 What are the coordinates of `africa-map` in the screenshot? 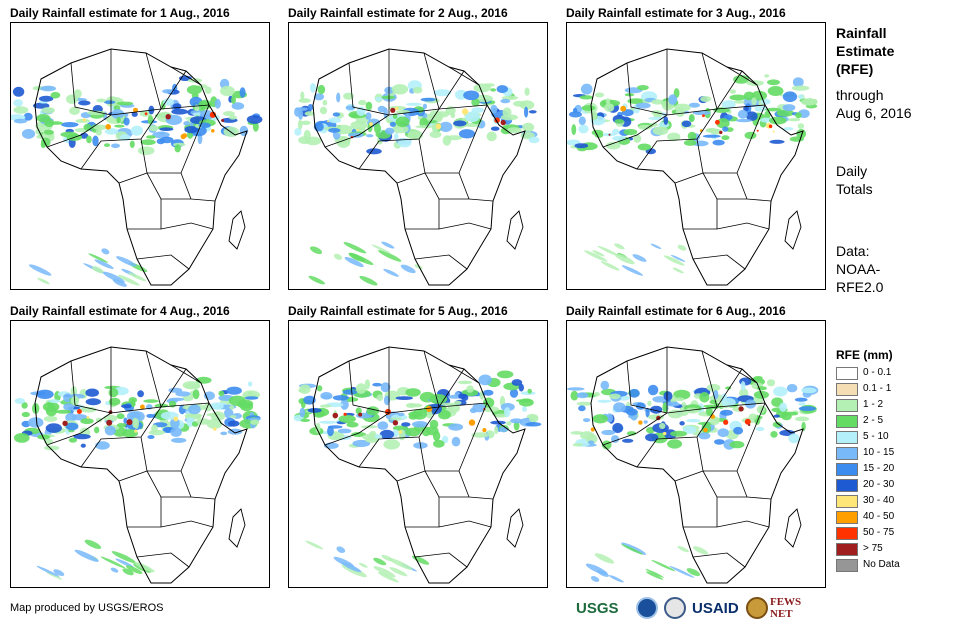 It's located at (417, 465).